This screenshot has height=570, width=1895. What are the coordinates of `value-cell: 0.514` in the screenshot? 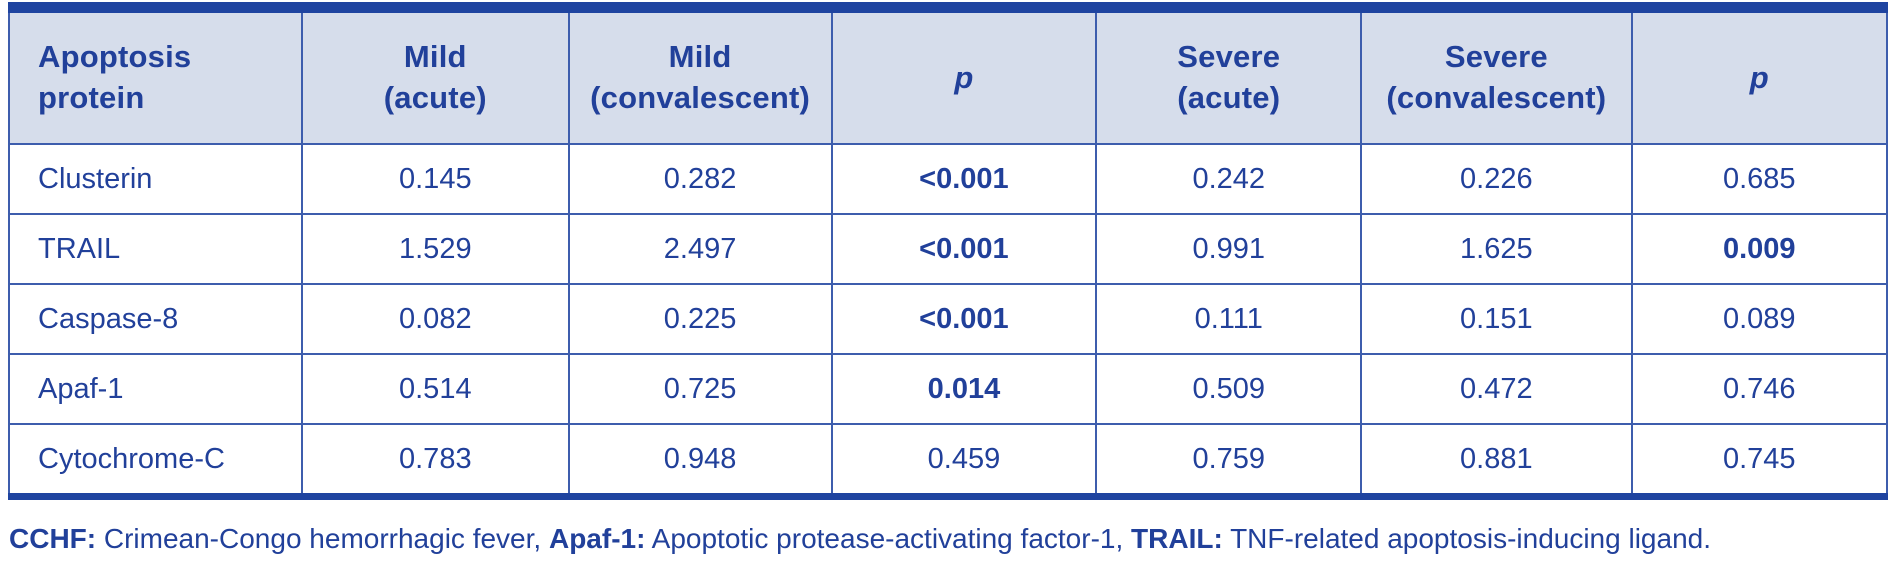 It's located at (435, 389).